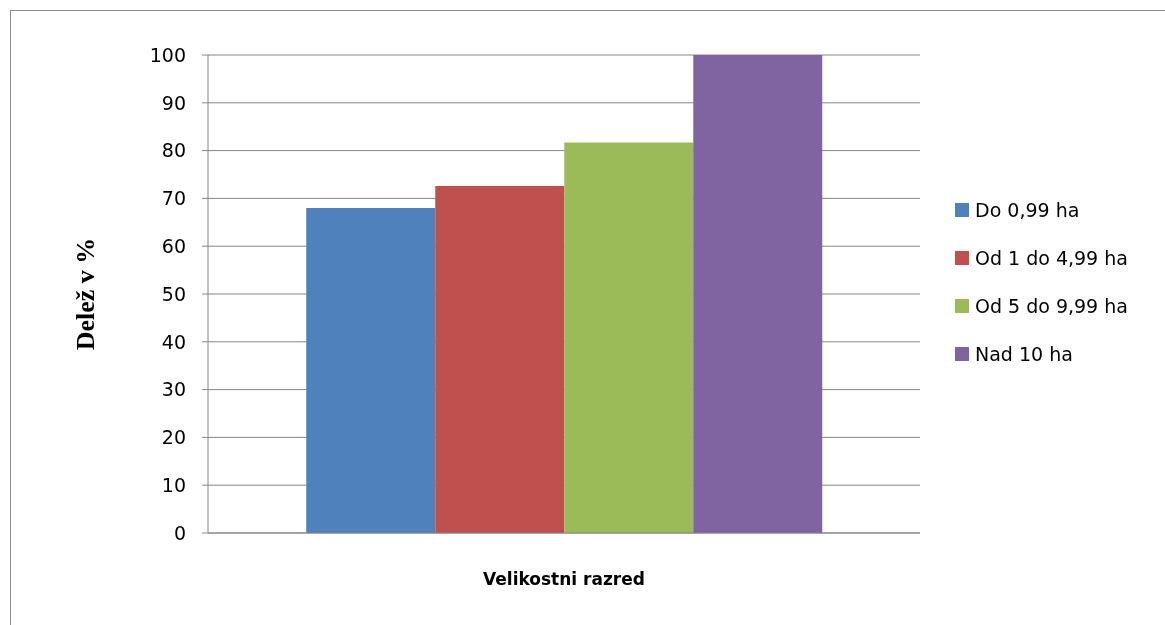 This screenshot has height=625, width=1165. What do you see at coordinates (173, 484) in the screenshot?
I see `y-tick-label: 10` at bounding box center [173, 484].